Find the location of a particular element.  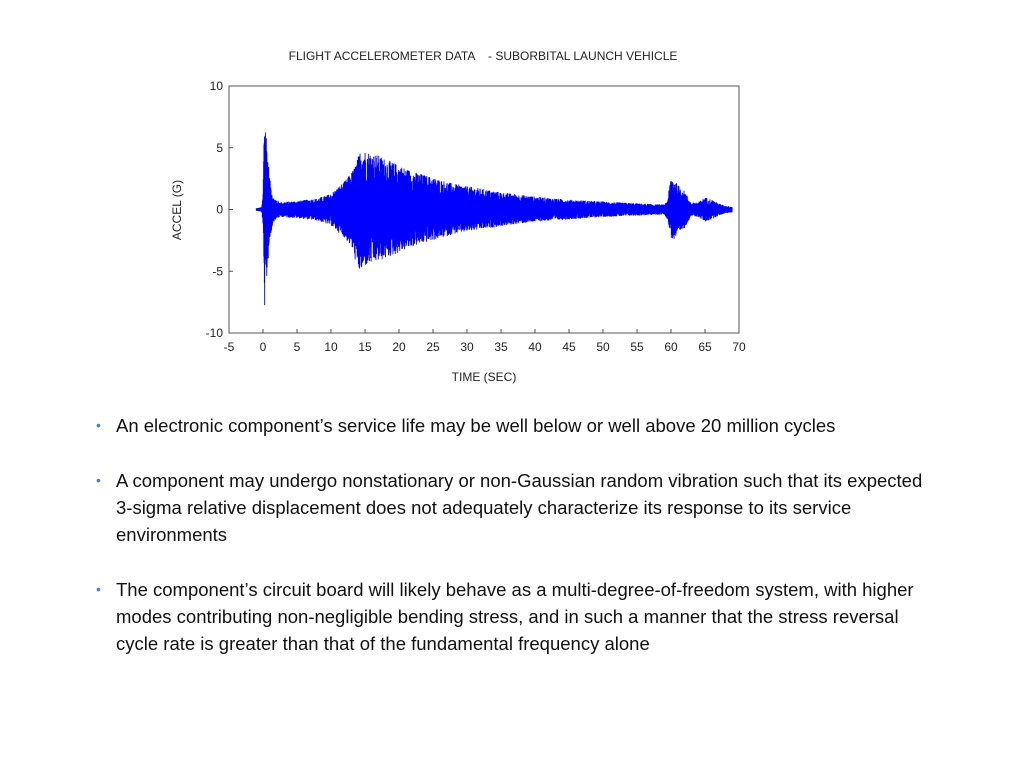

y-axis-ticks: 10 5 0 -5 -10 is located at coordinates (219, 209).